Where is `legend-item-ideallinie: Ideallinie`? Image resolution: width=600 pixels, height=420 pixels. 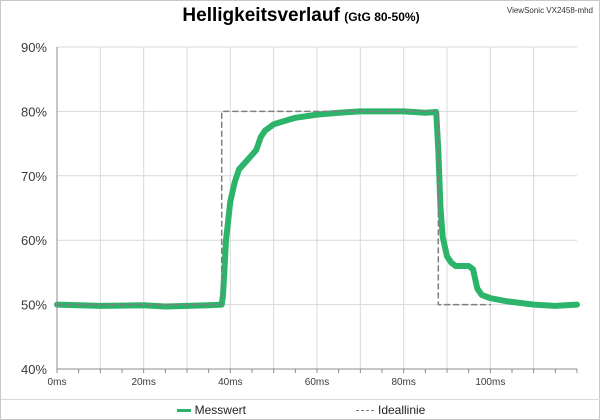
legend-item-ideallinie: Ideallinie is located at coordinates (390, 410).